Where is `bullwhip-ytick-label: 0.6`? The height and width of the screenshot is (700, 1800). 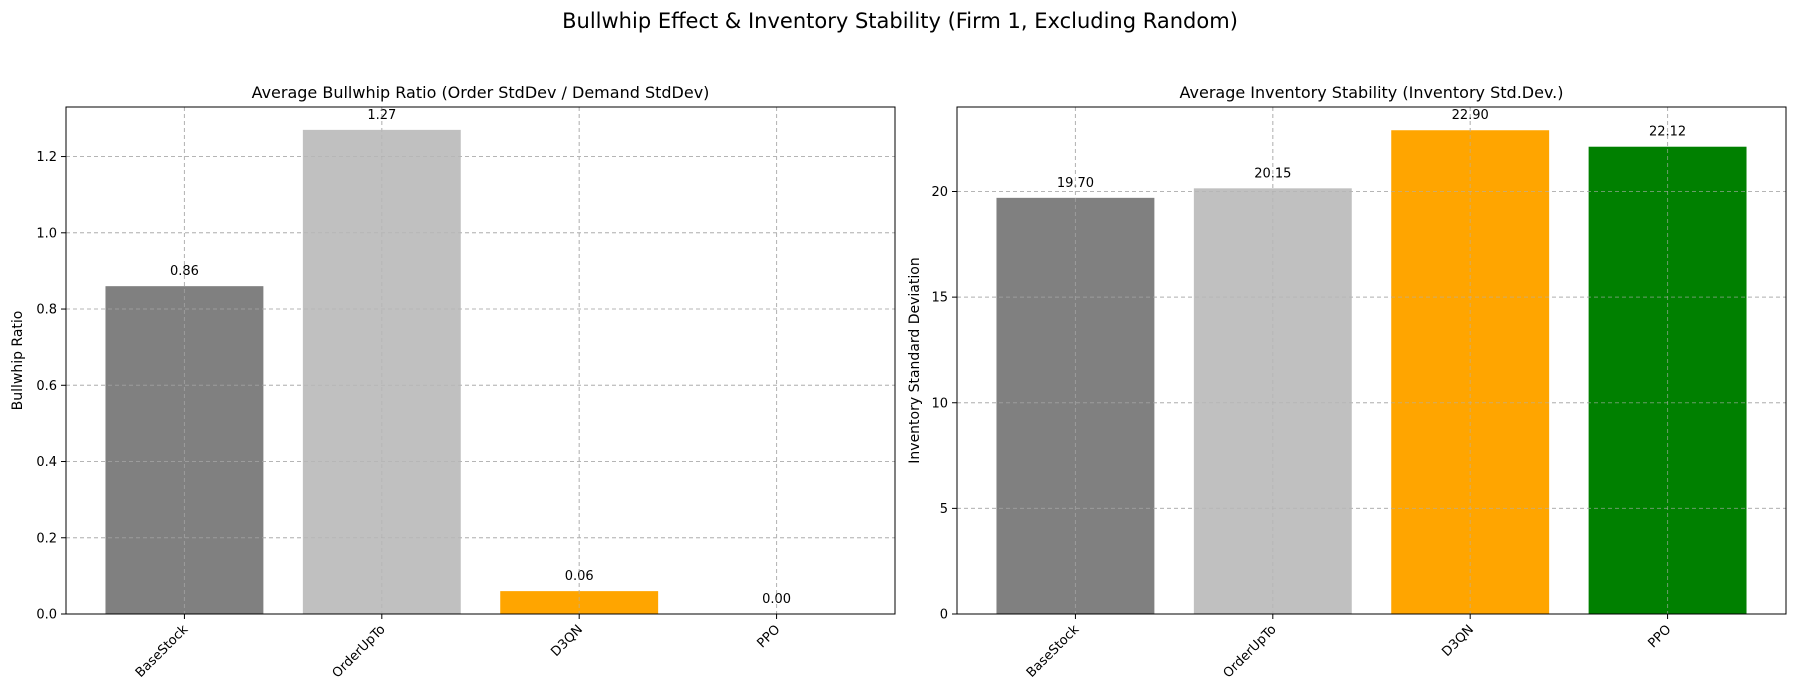 bullwhip-ytick-label: 0.6 is located at coordinates (46, 386).